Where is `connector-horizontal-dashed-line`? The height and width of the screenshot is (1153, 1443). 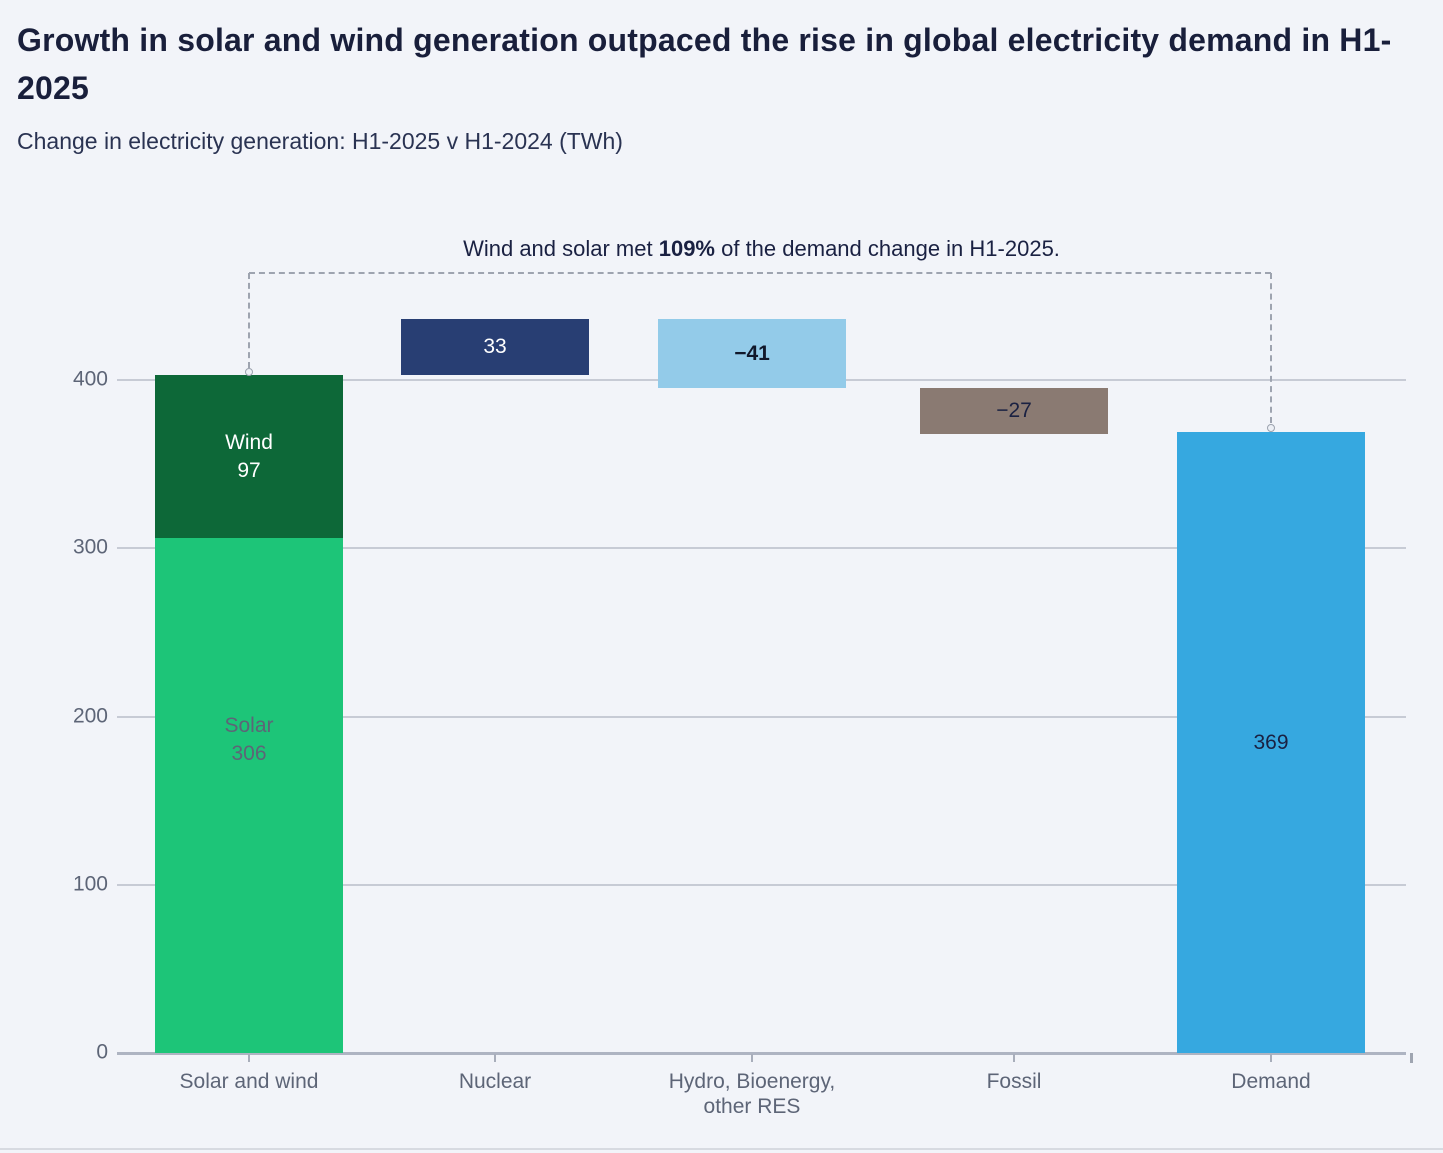
connector-horizontal-dashed-line is located at coordinates (760, 273).